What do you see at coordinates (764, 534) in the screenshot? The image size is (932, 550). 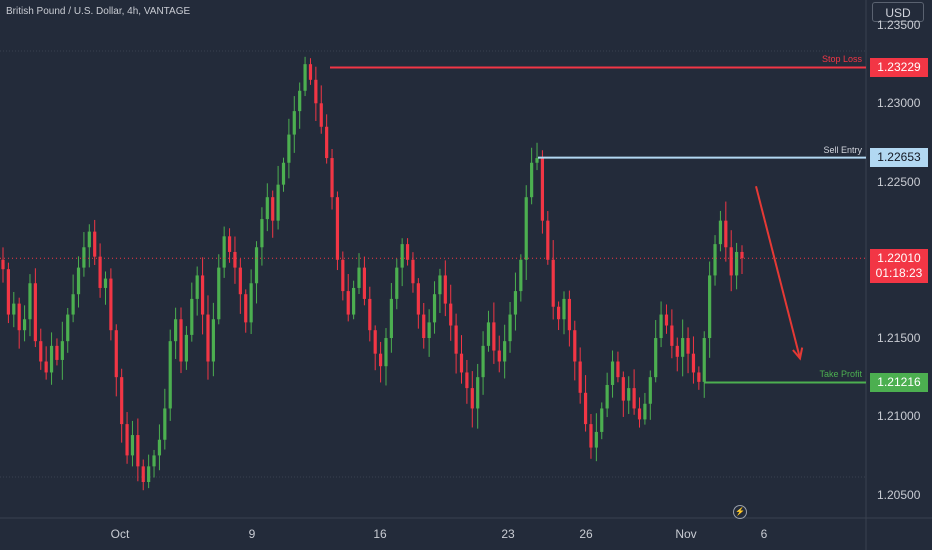 I see `time-tick-label: 6` at bounding box center [764, 534].